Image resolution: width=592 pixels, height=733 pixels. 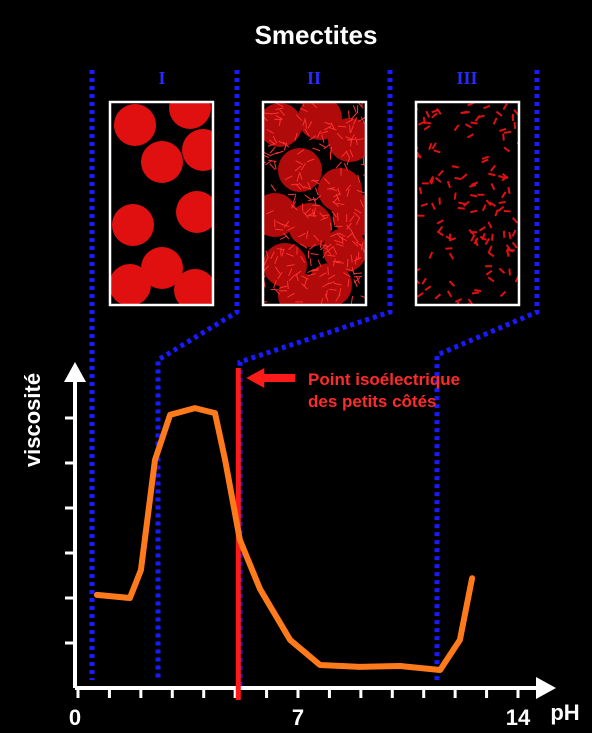 What do you see at coordinates (161, 78) in the screenshot?
I see `zone-label: I` at bounding box center [161, 78].